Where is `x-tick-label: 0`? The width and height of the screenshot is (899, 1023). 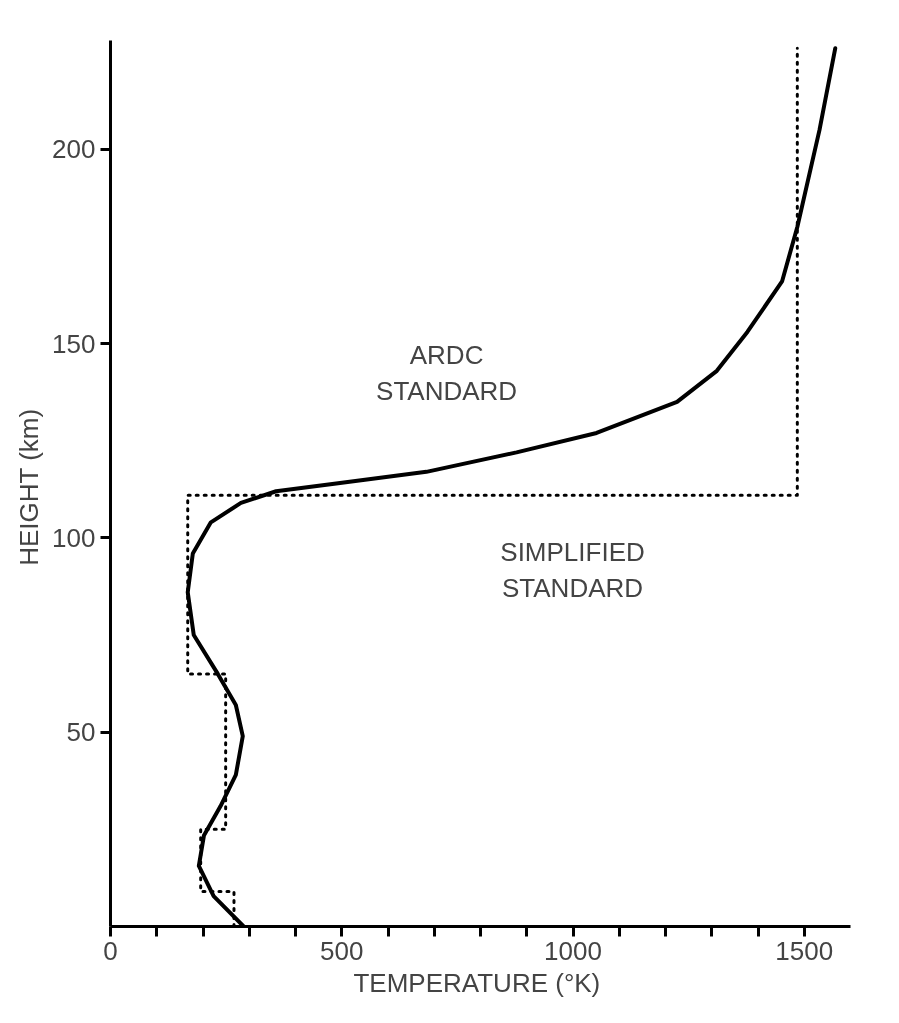 x-tick-label: 0 is located at coordinates (110, 950).